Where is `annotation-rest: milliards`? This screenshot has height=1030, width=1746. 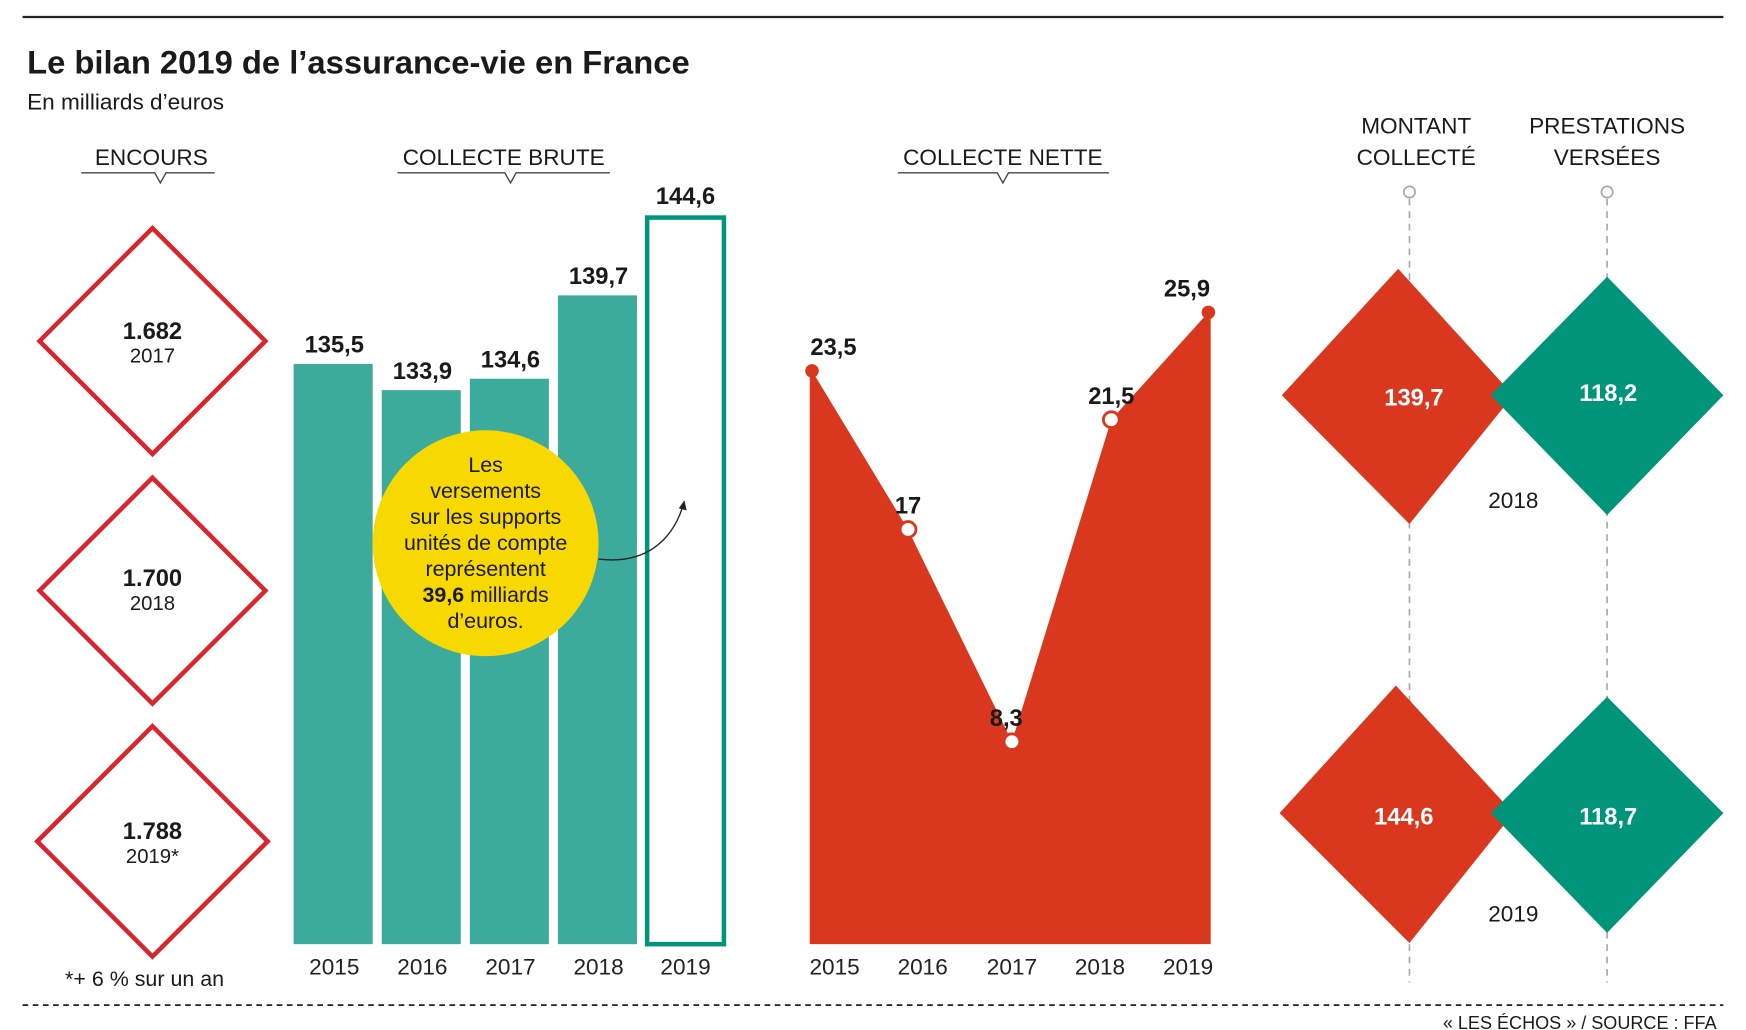 annotation-rest: milliards is located at coordinates (506, 595).